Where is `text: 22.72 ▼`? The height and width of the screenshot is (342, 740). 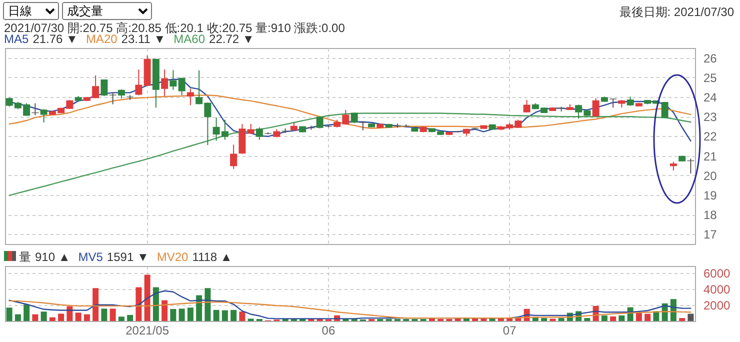
text: 22.72 ▼ is located at coordinates (231, 39).